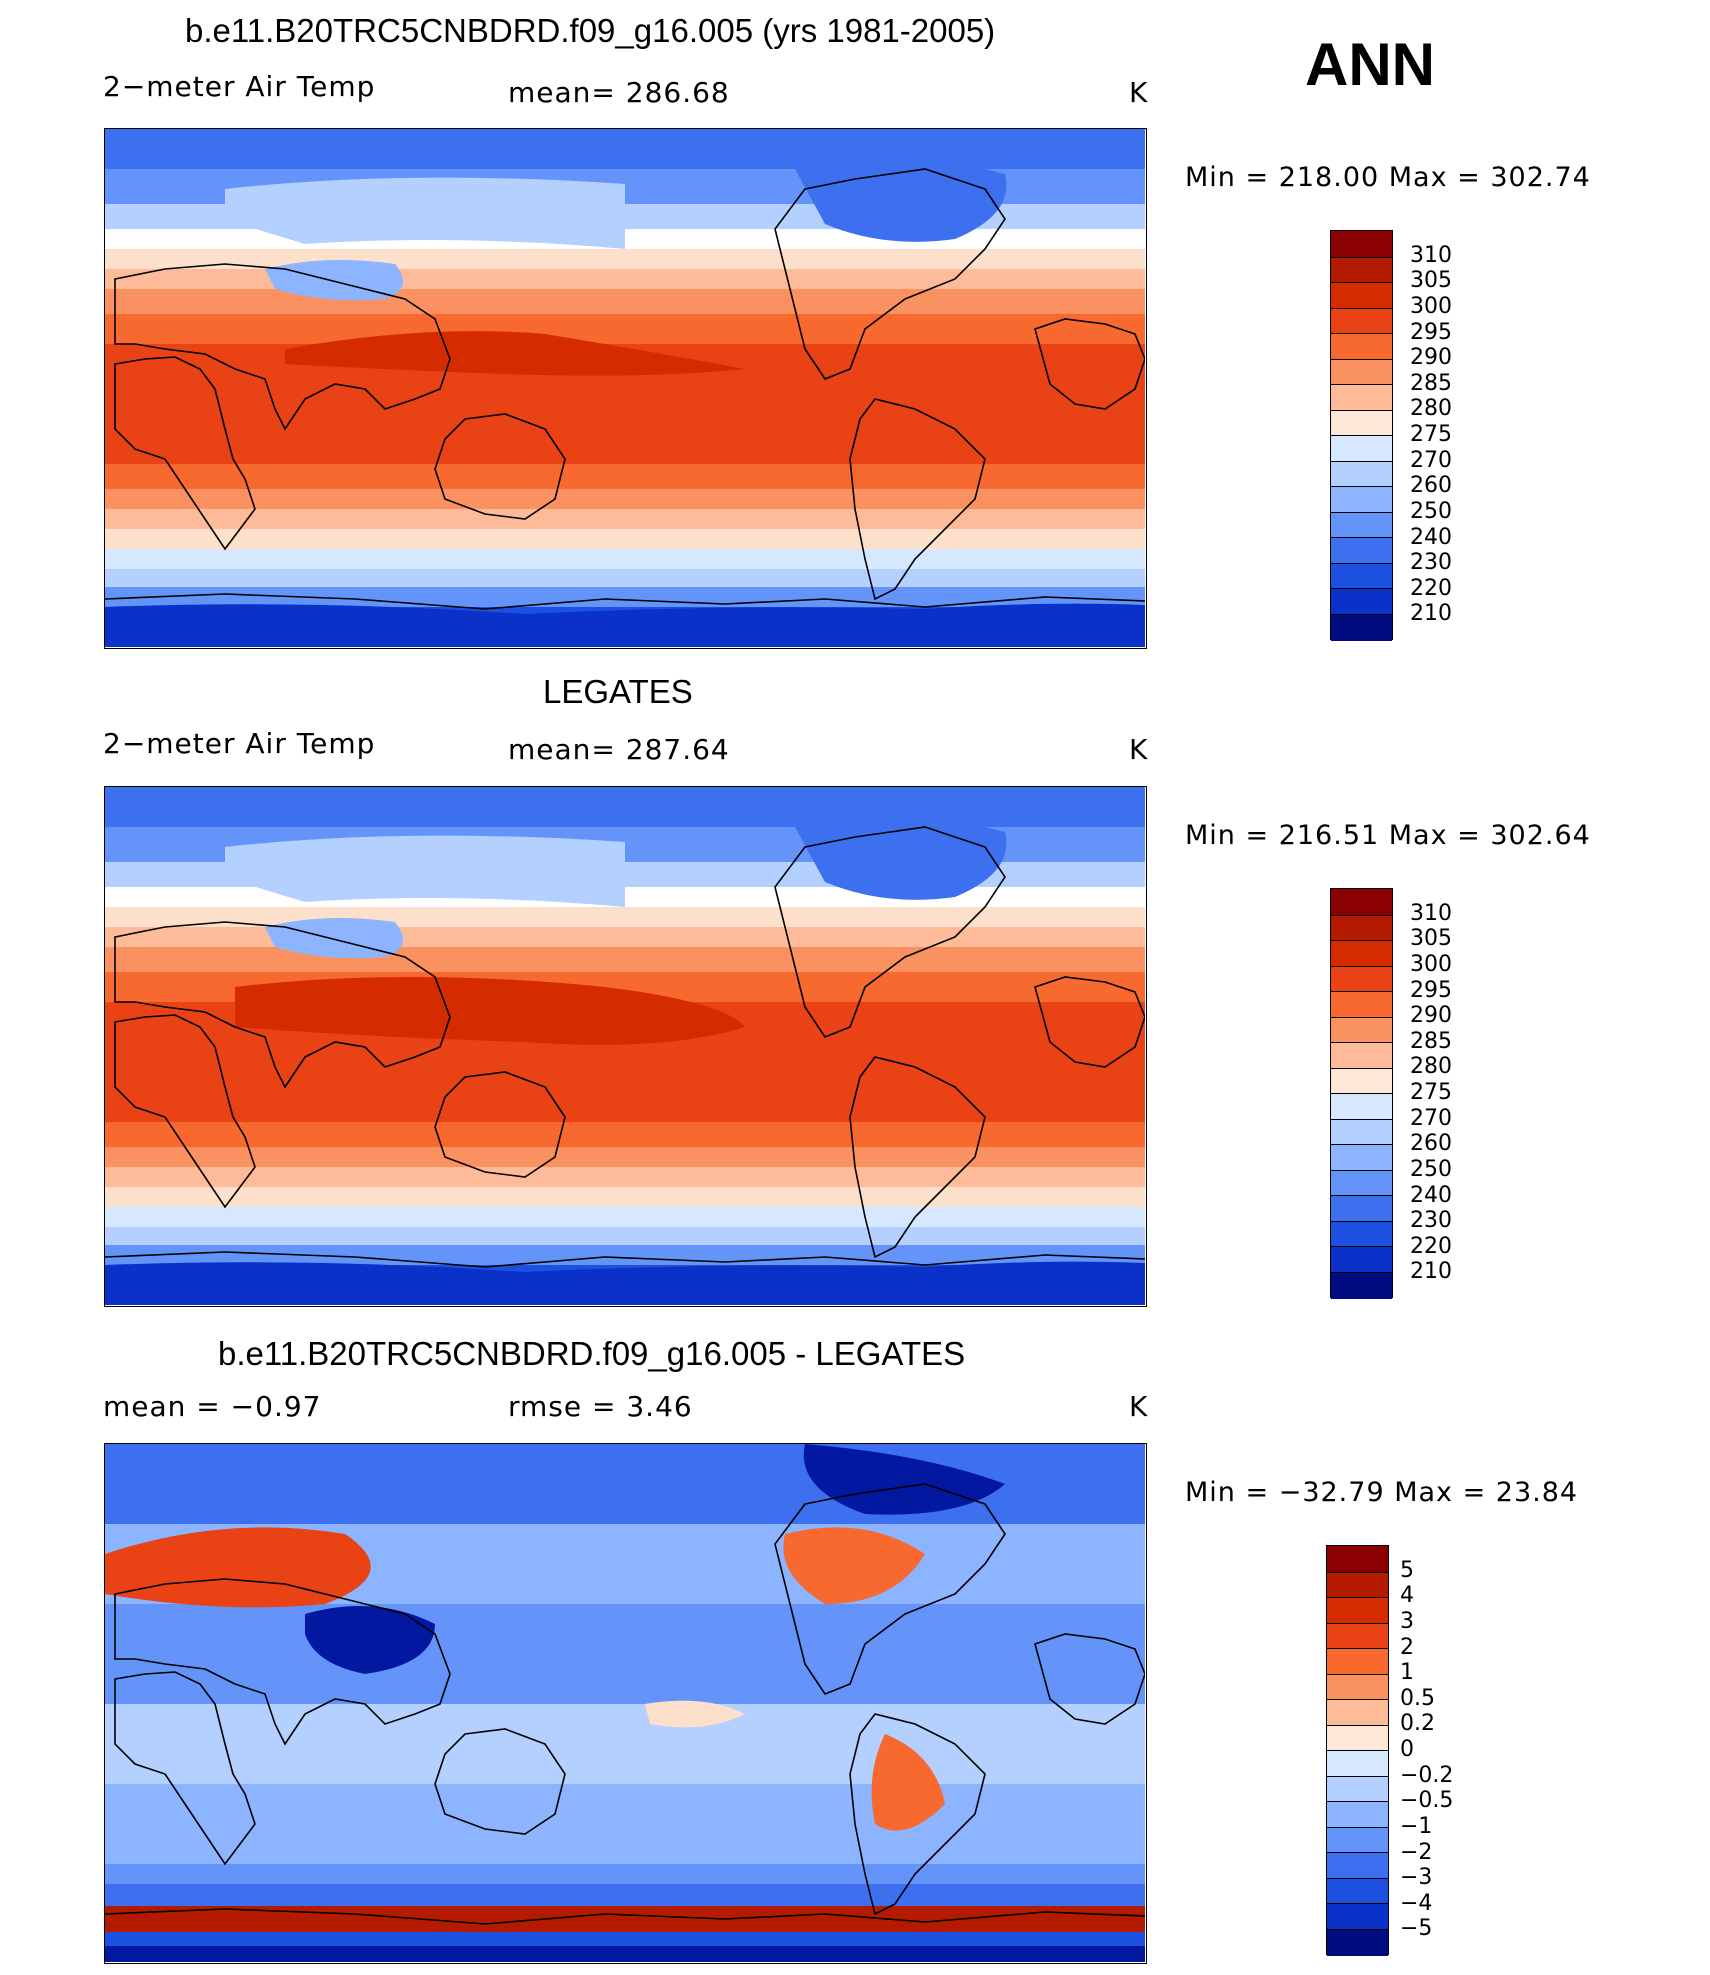 The height and width of the screenshot is (1975, 1710). What do you see at coordinates (1427, 1801) in the screenshot?
I see `colorbar-tick-label: −0.5` at bounding box center [1427, 1801].